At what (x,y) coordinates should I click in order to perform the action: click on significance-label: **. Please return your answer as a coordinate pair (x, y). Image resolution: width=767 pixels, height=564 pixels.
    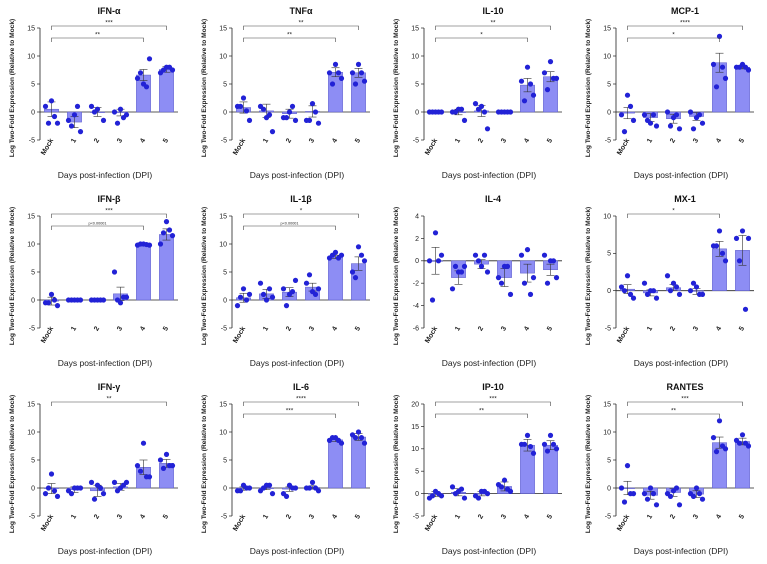
    Looking at the image, I should click on (493, 23).